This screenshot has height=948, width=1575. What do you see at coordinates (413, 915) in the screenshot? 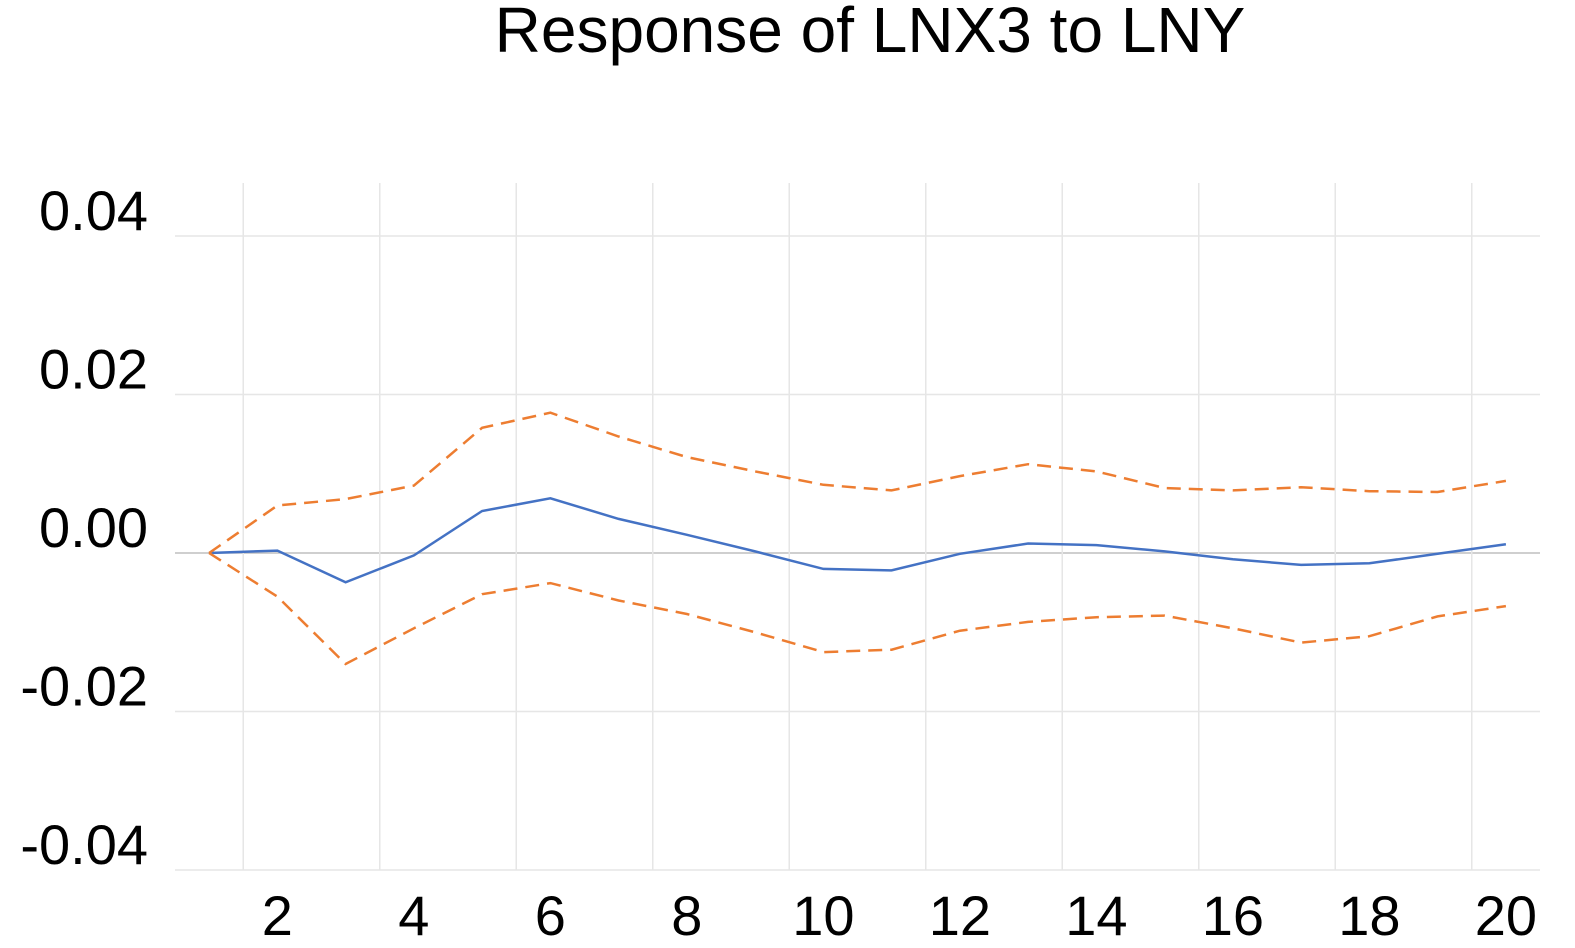
I see `x-tick-label: 4` at bounding box center [413, 915].